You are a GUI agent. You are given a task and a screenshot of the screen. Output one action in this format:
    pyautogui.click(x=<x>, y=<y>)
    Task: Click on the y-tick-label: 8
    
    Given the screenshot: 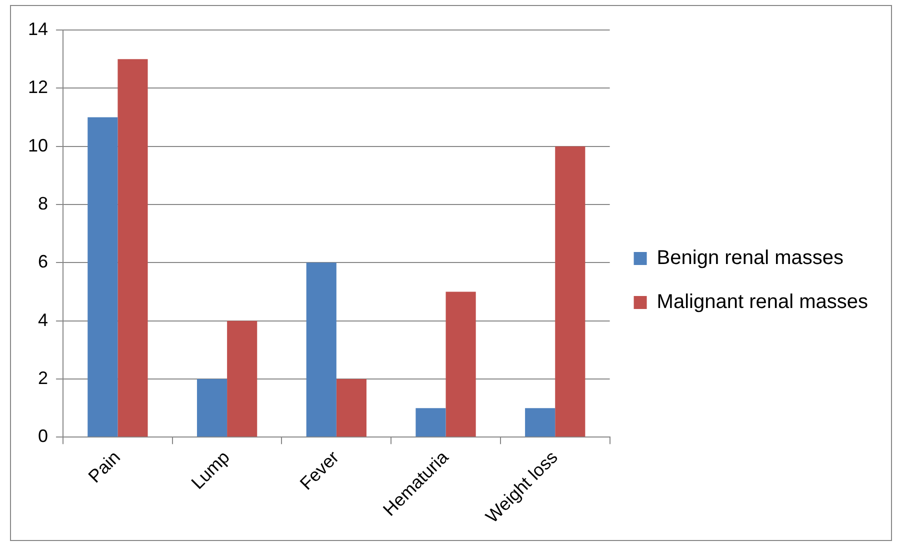 What is the action you would take?
    pyautogui.click(x=43, y=203)
    